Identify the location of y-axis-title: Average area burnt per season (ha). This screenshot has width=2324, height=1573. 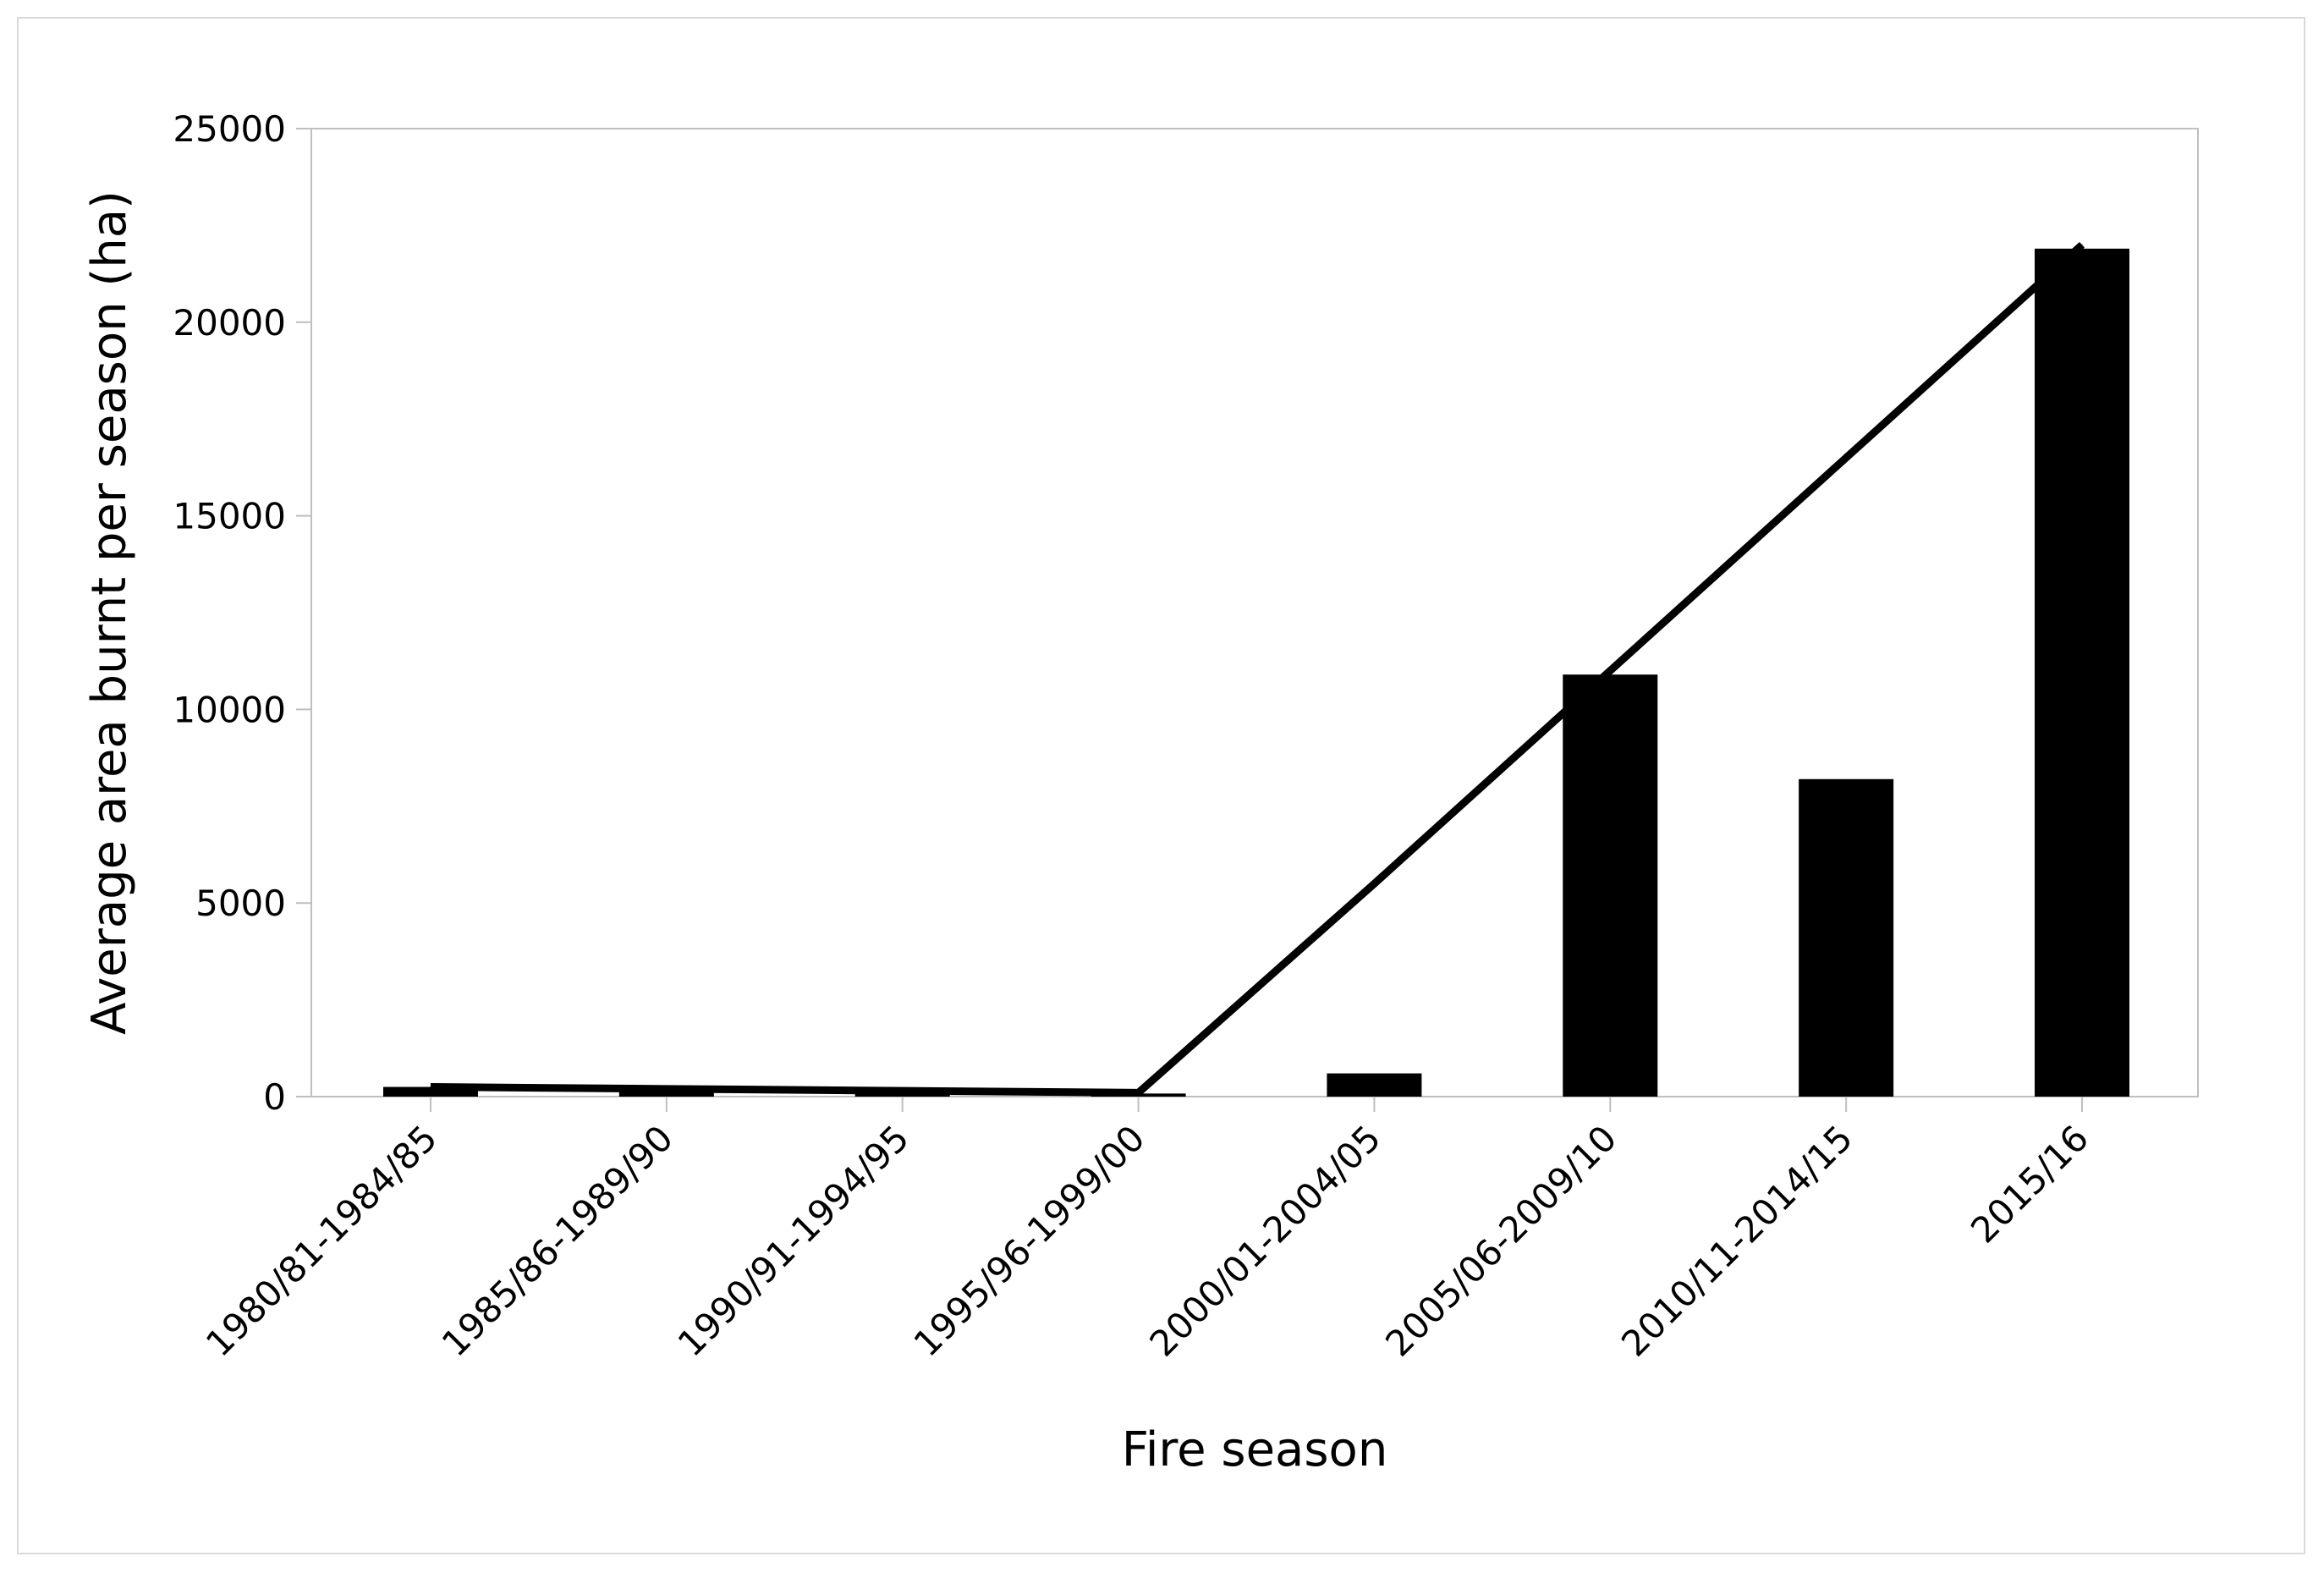
(109, 612).